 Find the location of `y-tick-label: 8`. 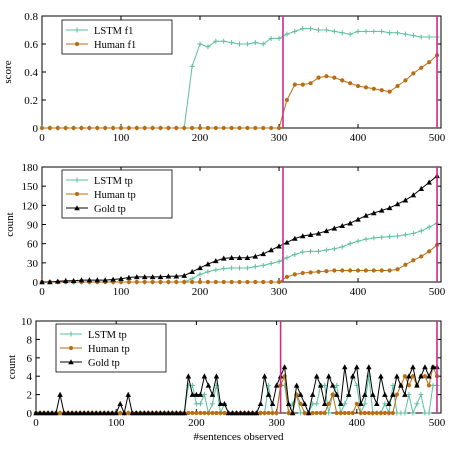

y-tick-label: 8 is located at coordinates (30, 340).